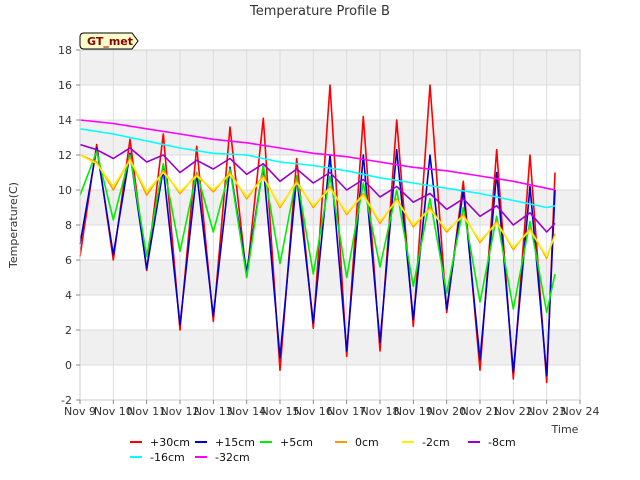 The image size is (640, 480). What do you see at coordinates (565, 429) in the screenshot?
I see `x-axis-title: Time` at bounding box center [565, 429].